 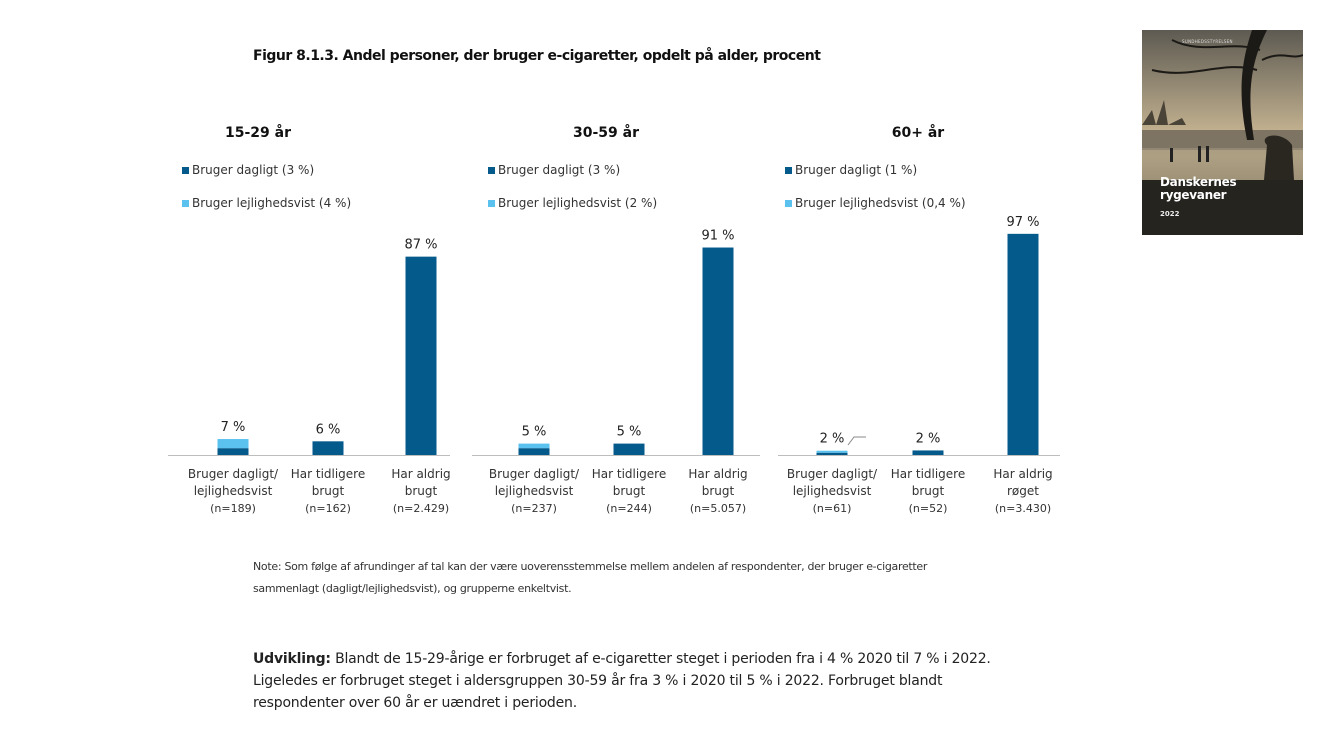 I want to click on category-label: (n=189), so click(x=233, y=508).